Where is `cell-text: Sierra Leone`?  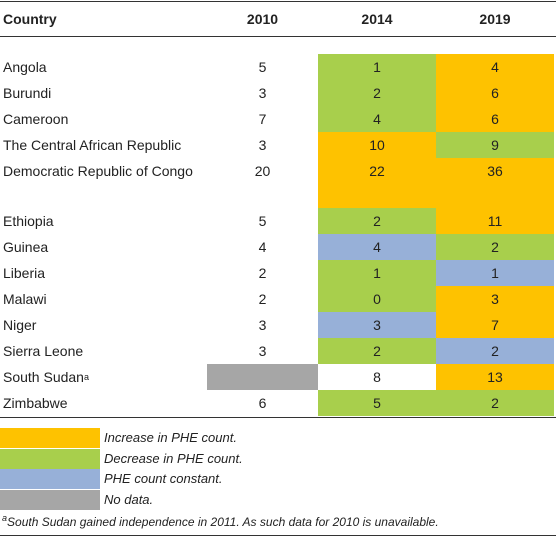 cell-text: Sierra Leone is located at coordinates (43, 351).